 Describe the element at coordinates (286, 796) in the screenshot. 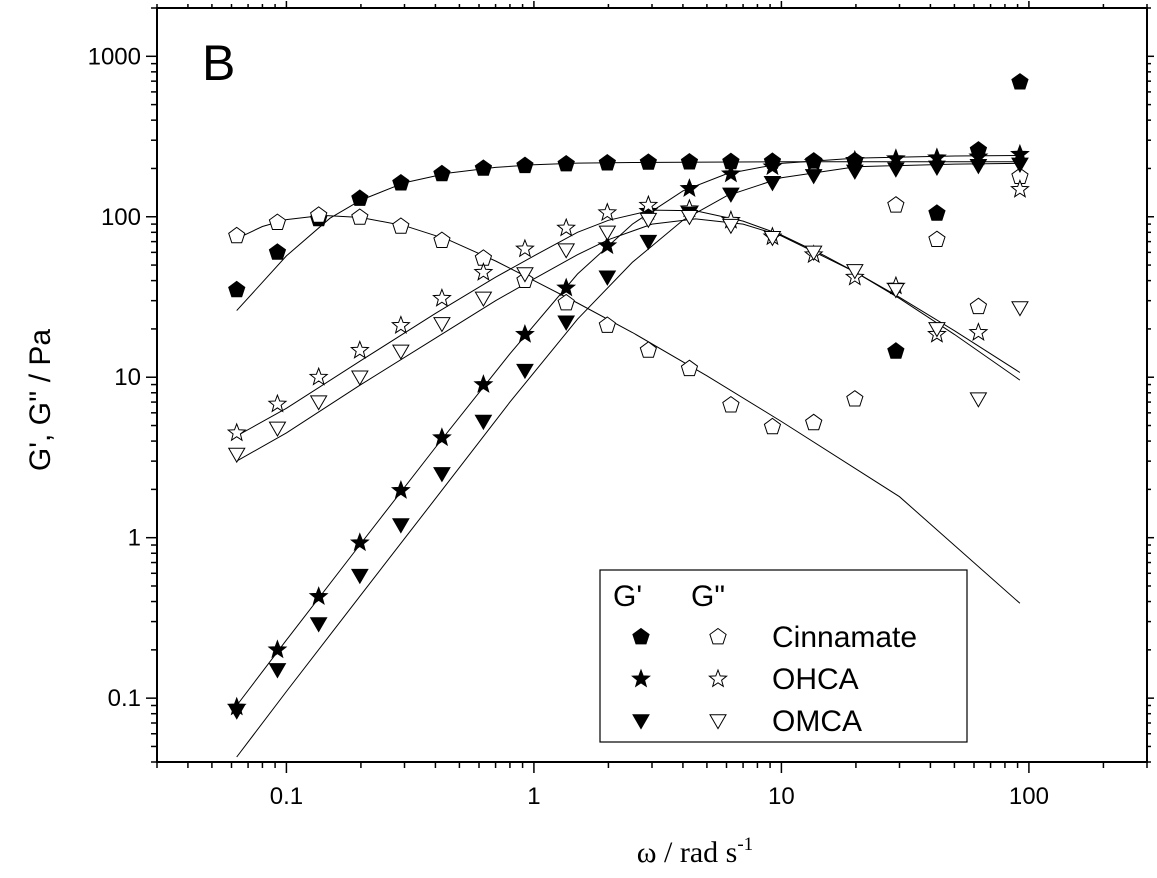

I see `x-tick-label: 0.1` at that location.